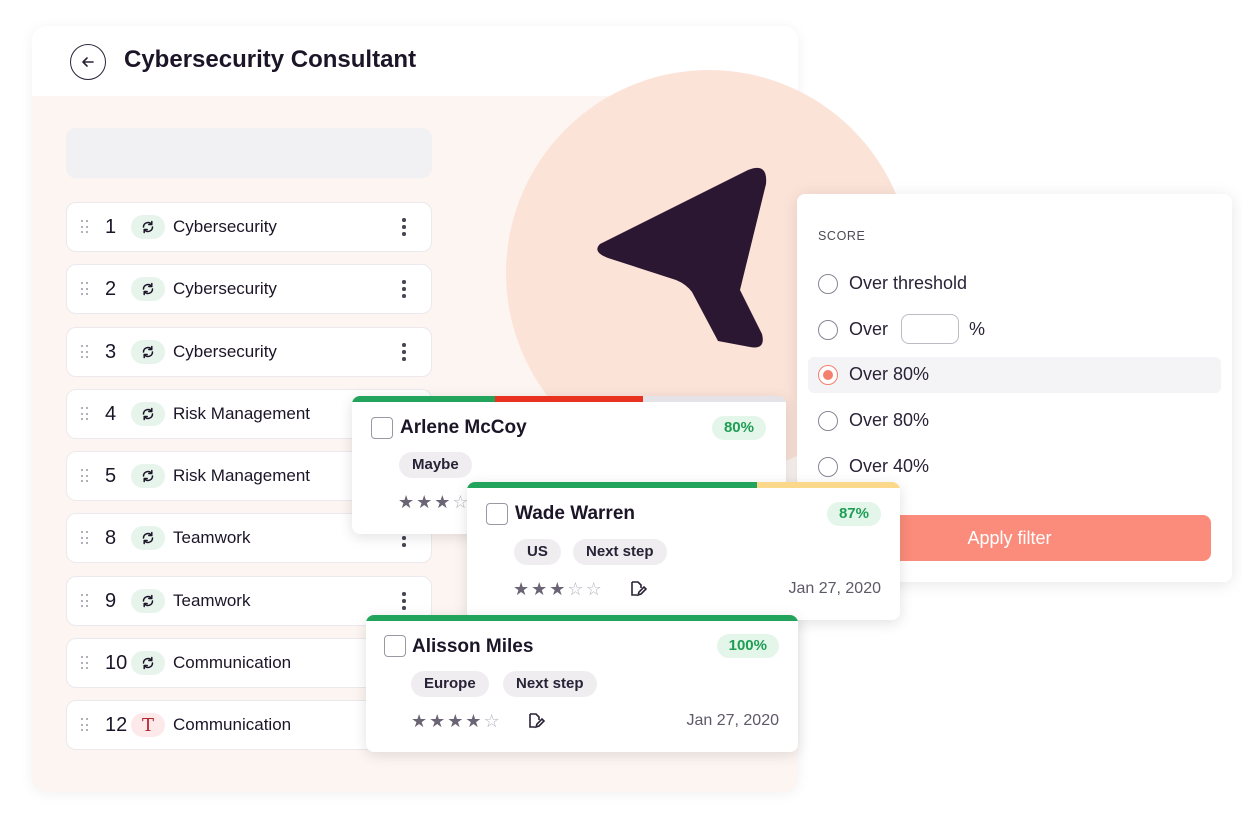  Describe the element at coordinates (450, 684) in the screenshot. I see `candidate-tag: Europe` at that location.